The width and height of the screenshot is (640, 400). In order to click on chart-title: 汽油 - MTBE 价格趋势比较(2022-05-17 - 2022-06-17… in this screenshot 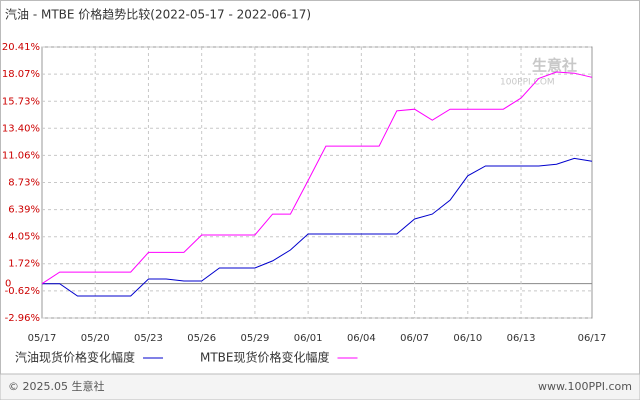, I will do `click(158, 14)`.